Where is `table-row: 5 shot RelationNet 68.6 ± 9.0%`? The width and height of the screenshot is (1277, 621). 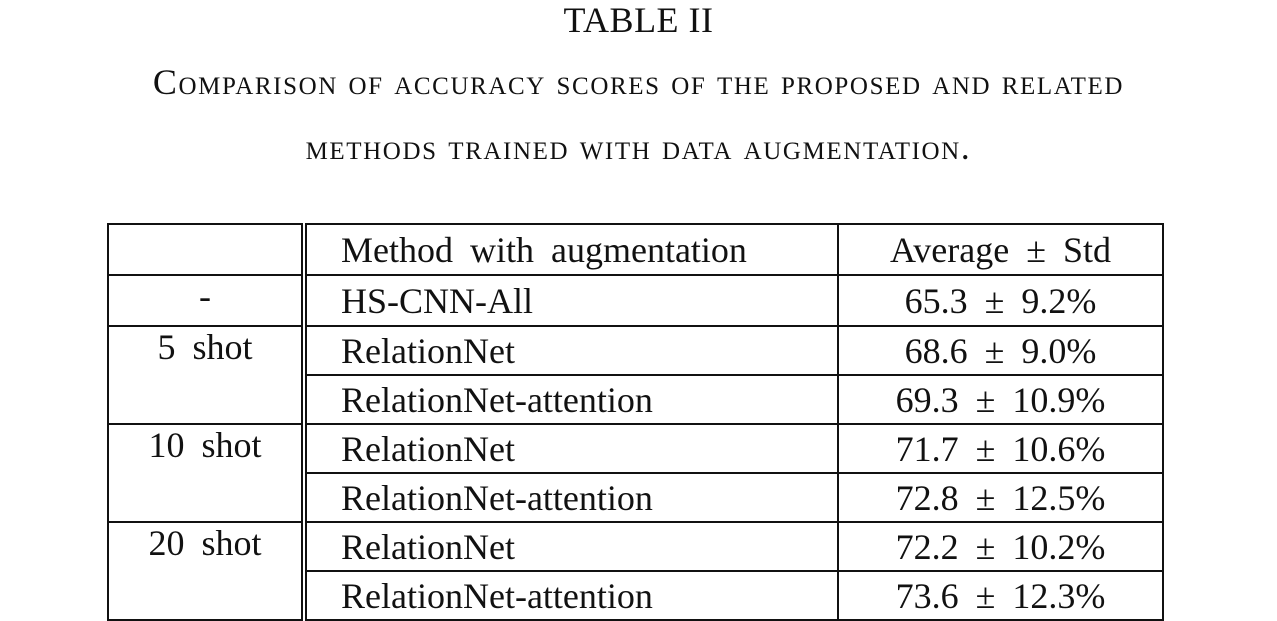 table-row: 5 shot RelationNet 68.6 ± 9.0% is located at coordinates (635, 375).